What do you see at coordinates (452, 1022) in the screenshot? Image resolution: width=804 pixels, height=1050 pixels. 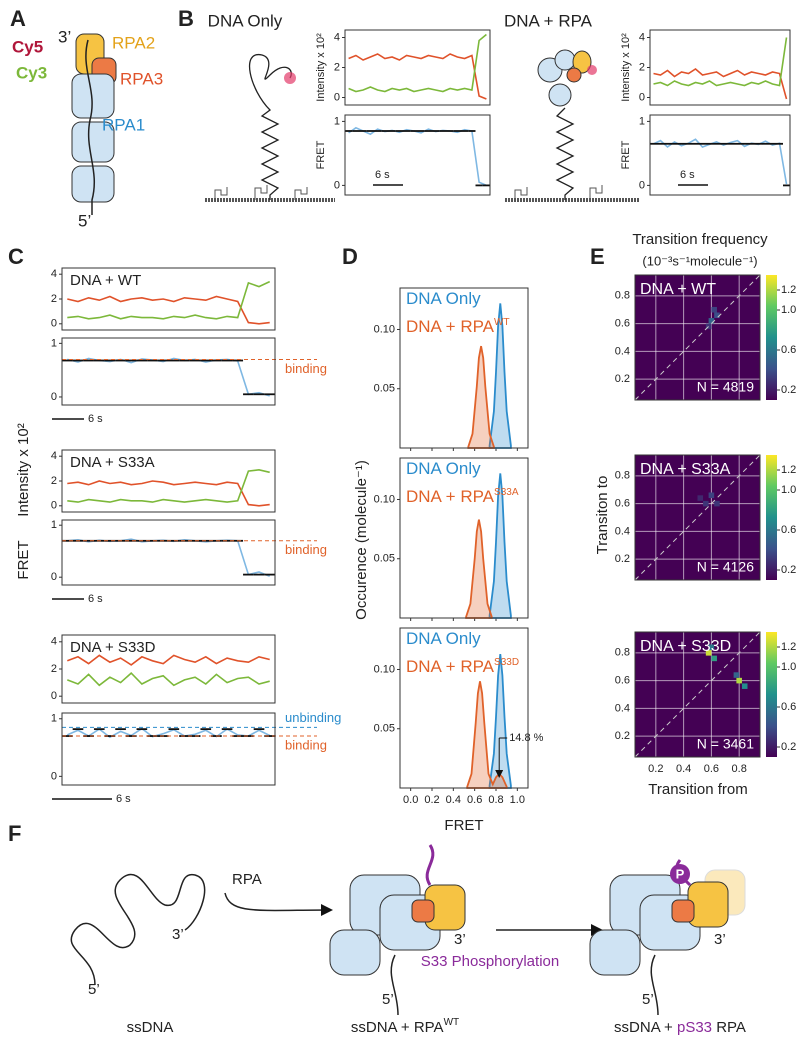 I see `label-sup: WT` at bounding box center [452, 1022].